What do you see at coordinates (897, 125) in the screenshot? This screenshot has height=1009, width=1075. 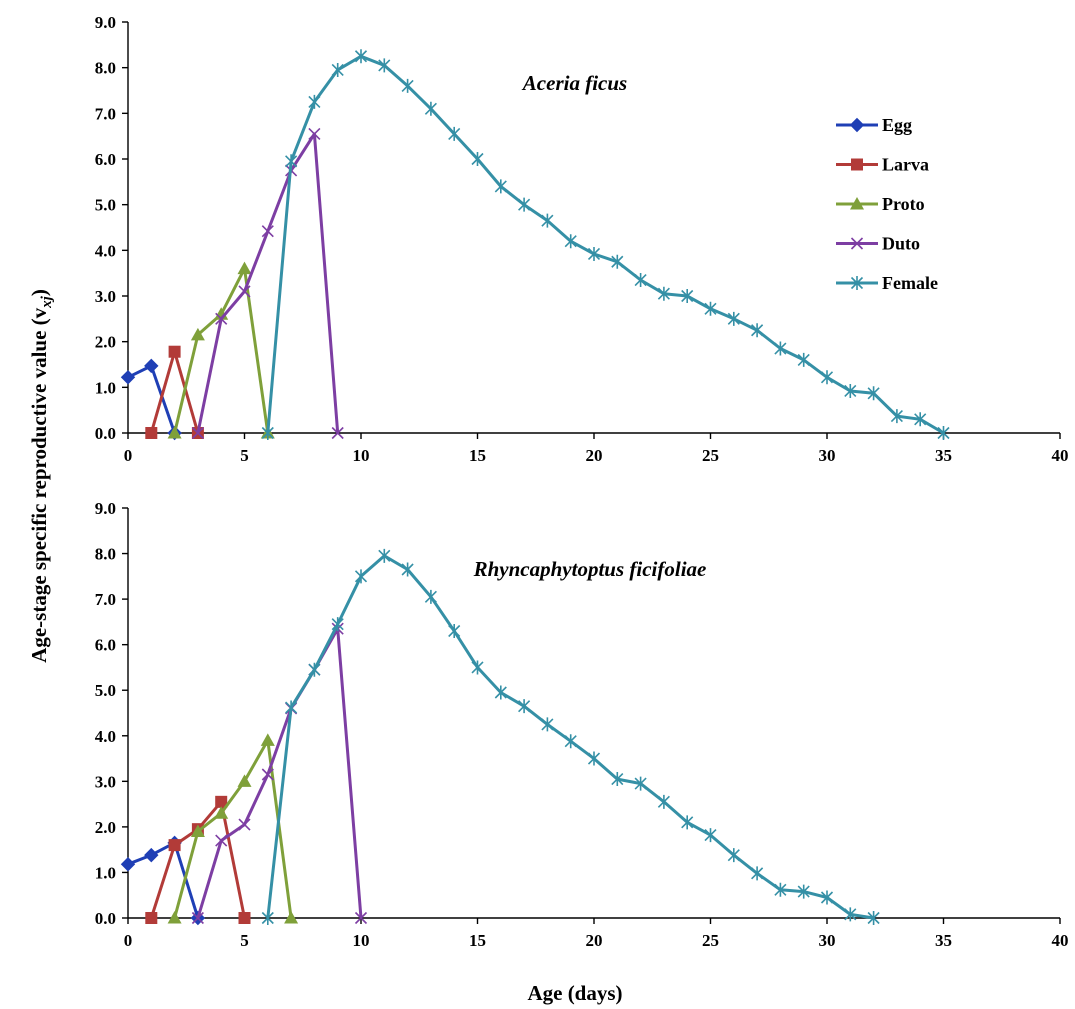 I see `legend-label: Egg` at bounding box center [897, 125].